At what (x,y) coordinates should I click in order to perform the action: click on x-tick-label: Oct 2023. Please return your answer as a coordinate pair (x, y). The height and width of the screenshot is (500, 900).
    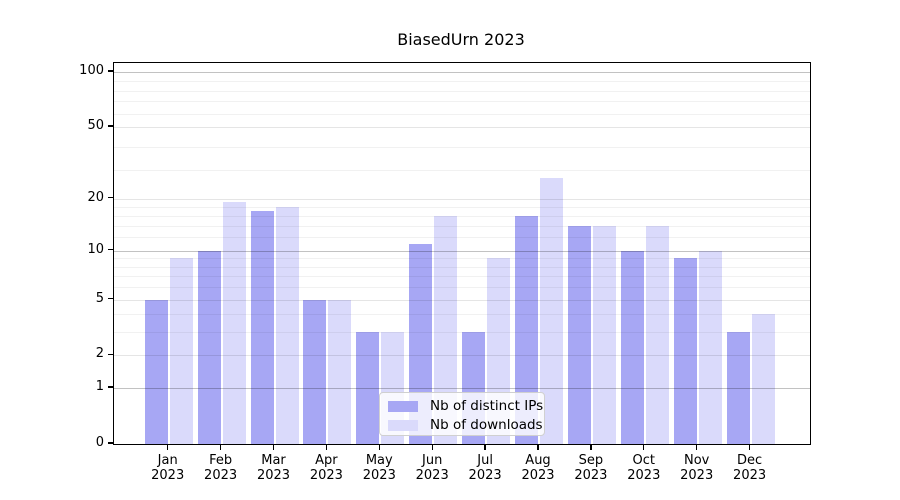
    Looking at the image, I should click on (644, 468).